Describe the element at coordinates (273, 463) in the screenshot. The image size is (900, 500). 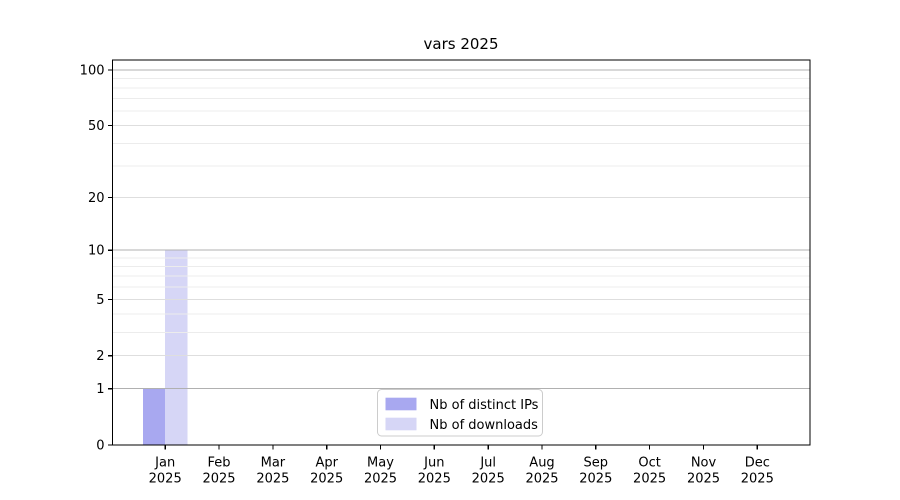
I see `x-tick-label-month: Mar` at that location.